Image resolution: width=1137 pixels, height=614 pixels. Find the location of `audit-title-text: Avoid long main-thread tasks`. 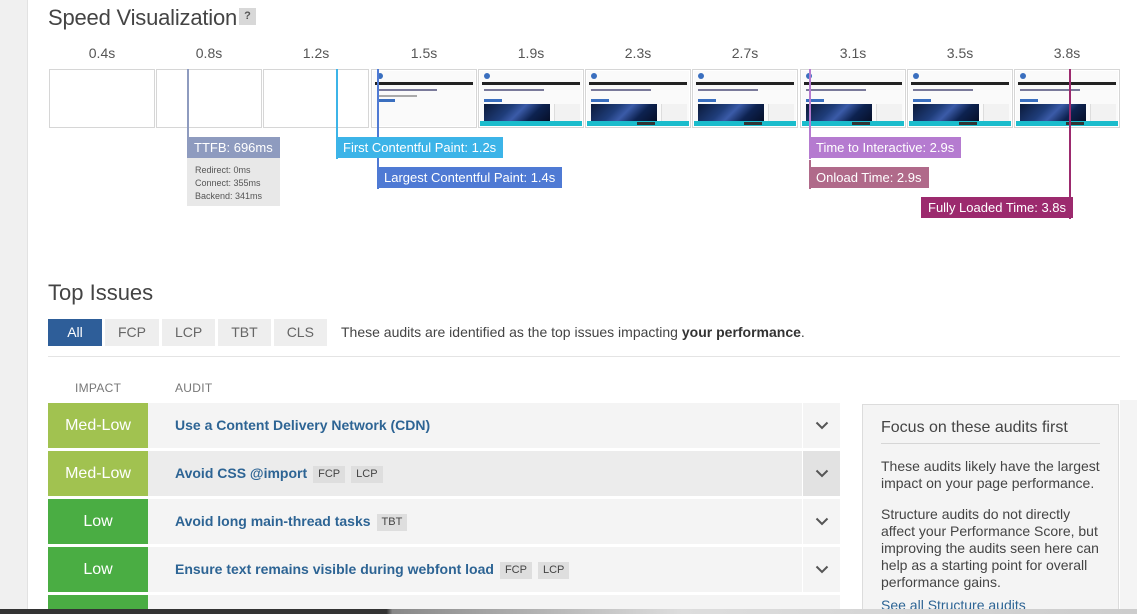

audit-title-text: Avoid long main-thread tasks is located at coordinates (273, 521).